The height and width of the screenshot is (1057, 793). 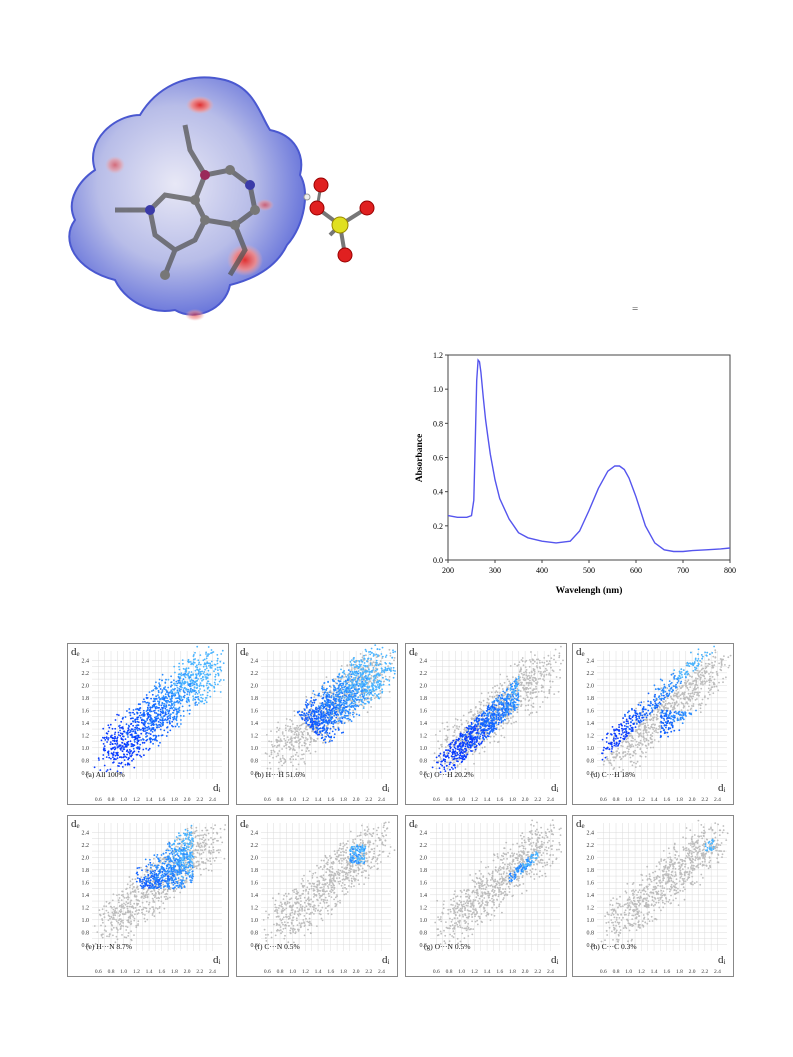 I want to click on molecular-surface, so click(x=187, y=196).